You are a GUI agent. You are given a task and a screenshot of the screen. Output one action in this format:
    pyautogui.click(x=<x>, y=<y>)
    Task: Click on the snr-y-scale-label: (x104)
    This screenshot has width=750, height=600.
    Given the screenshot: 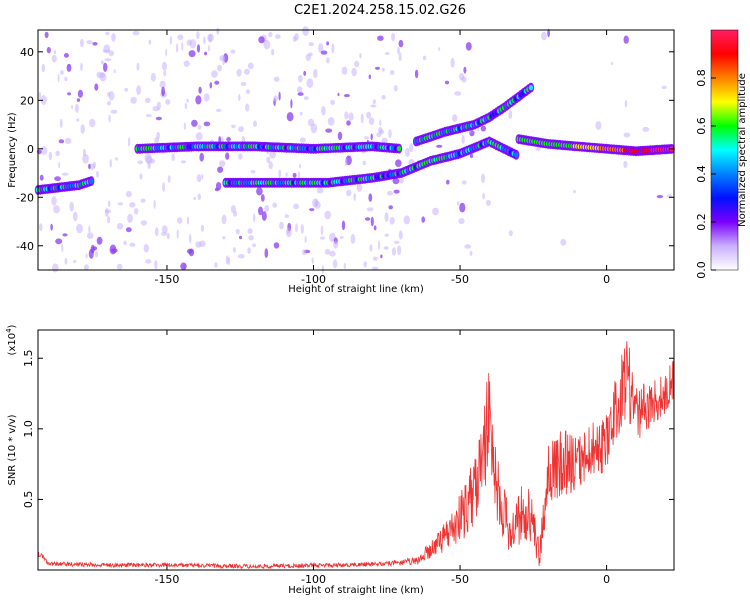 What is the action you would take?
    pyautogui.click(x=11, y=339)
    